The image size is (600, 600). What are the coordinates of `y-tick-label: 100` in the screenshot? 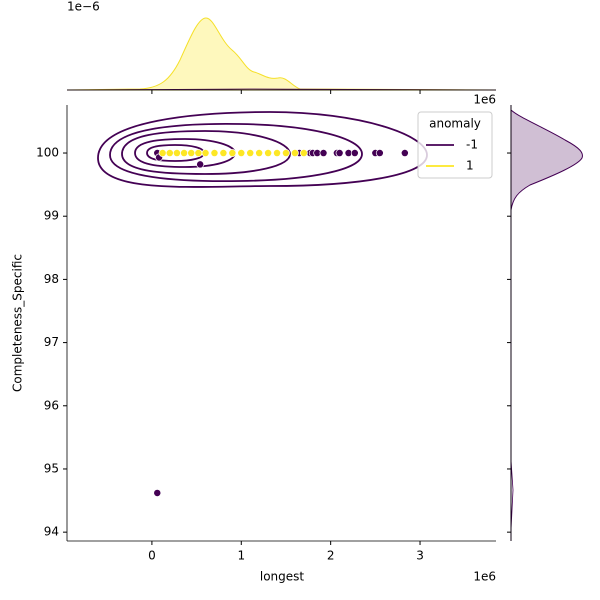 It's located at (47, 153).